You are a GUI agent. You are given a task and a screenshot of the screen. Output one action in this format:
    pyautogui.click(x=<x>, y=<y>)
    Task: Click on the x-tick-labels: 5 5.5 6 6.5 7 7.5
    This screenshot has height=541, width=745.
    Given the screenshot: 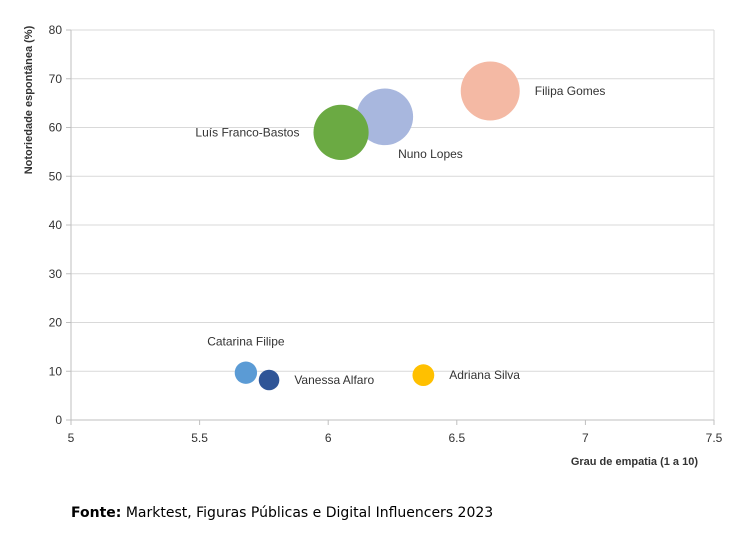 What is the action you would take?
    pyautogui.click(x=395, y=438)
    